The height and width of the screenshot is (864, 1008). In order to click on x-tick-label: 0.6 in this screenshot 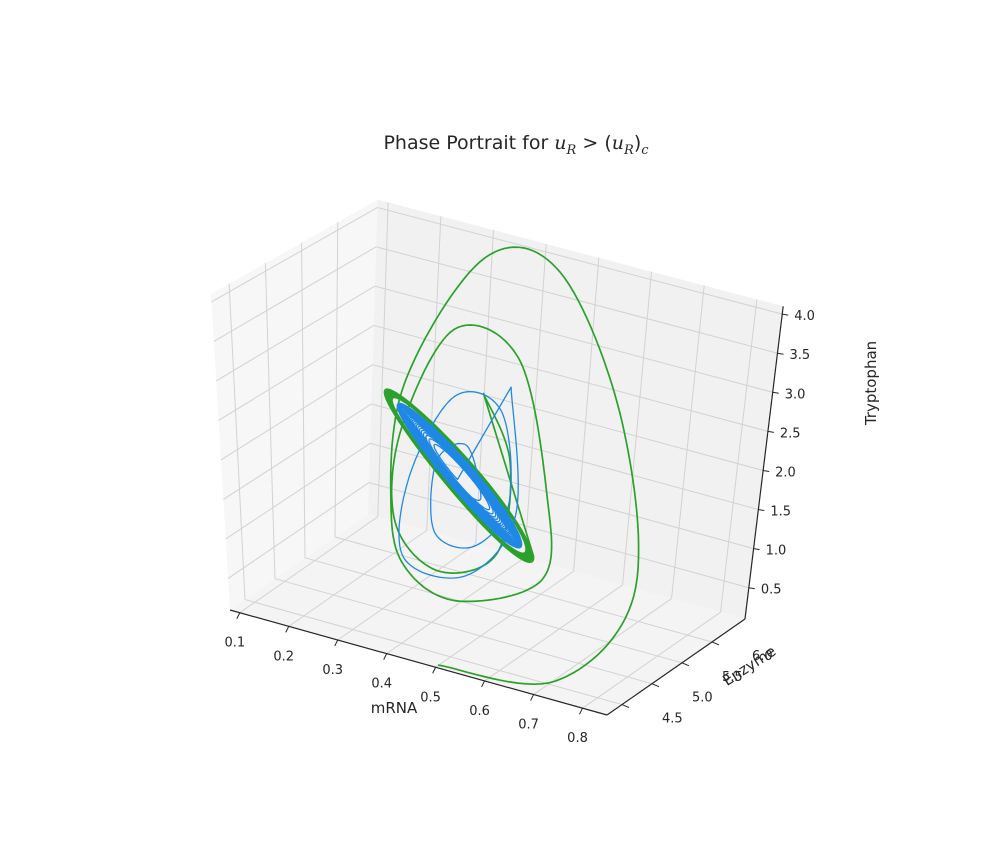, I will do `click(479, 711)`.